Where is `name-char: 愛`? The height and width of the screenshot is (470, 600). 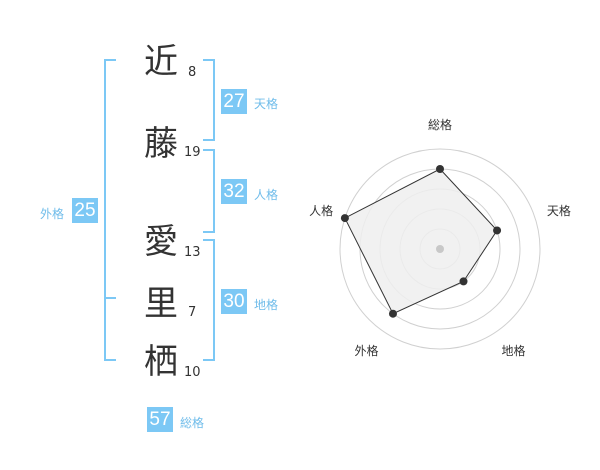
name-char: 愛 is located at coordinates (161, 242).